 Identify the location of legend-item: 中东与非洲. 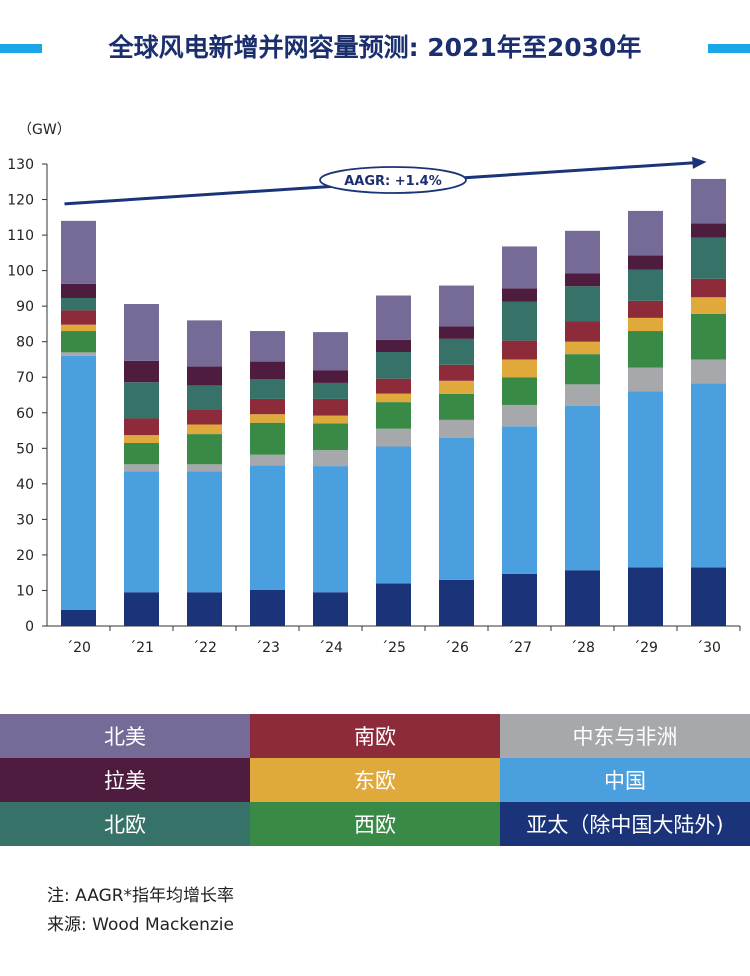
(625, 736).